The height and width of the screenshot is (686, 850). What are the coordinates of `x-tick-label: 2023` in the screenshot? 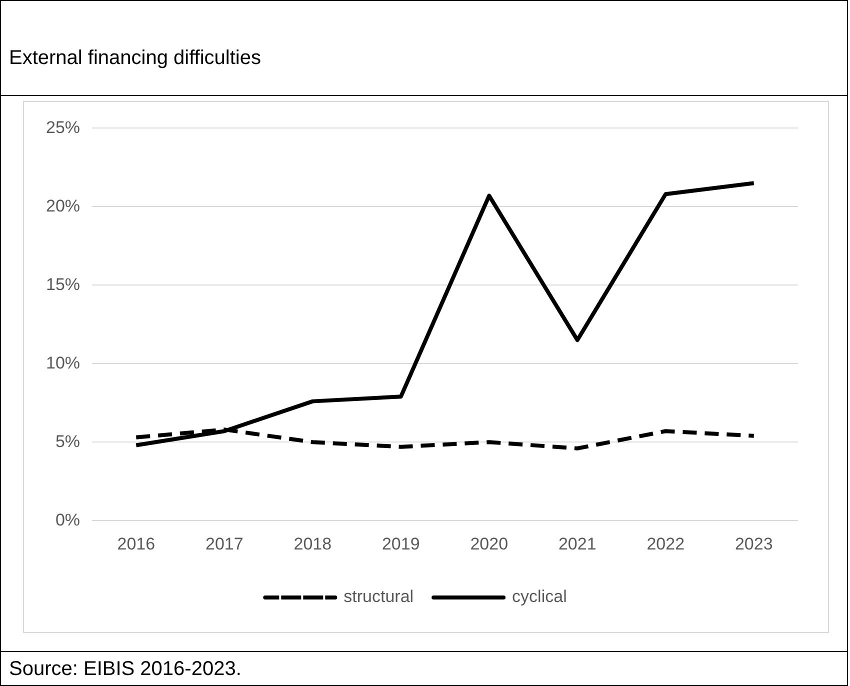 It's located at (753, 544).